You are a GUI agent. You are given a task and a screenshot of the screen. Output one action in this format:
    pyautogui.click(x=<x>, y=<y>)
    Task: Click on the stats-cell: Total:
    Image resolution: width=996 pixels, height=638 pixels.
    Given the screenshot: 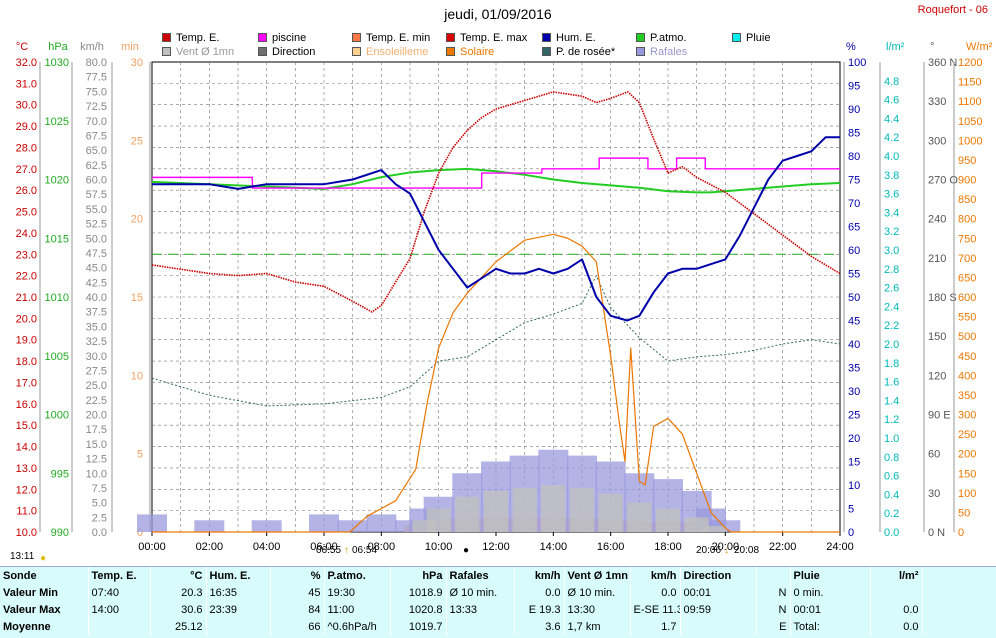 What is the action you would take?
    pyautogui.click(x=830, y=626)
    